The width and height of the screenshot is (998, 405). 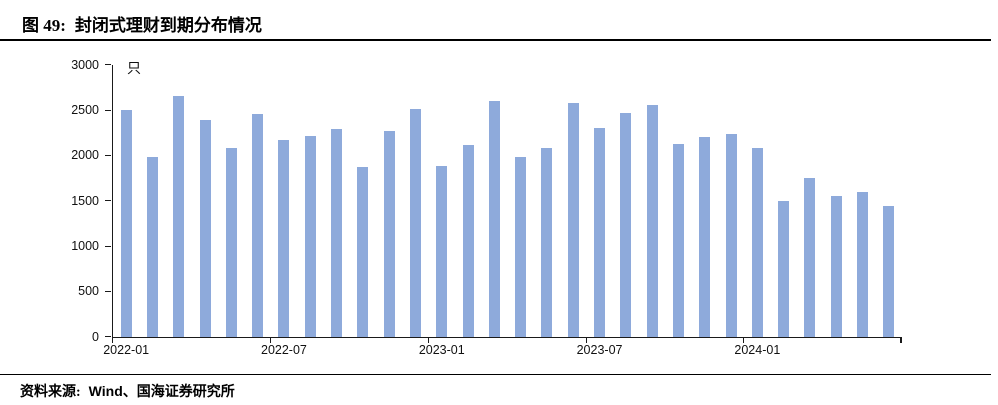 I want to click on x-tick-label: 2022-07, so click(x=284, y=350).